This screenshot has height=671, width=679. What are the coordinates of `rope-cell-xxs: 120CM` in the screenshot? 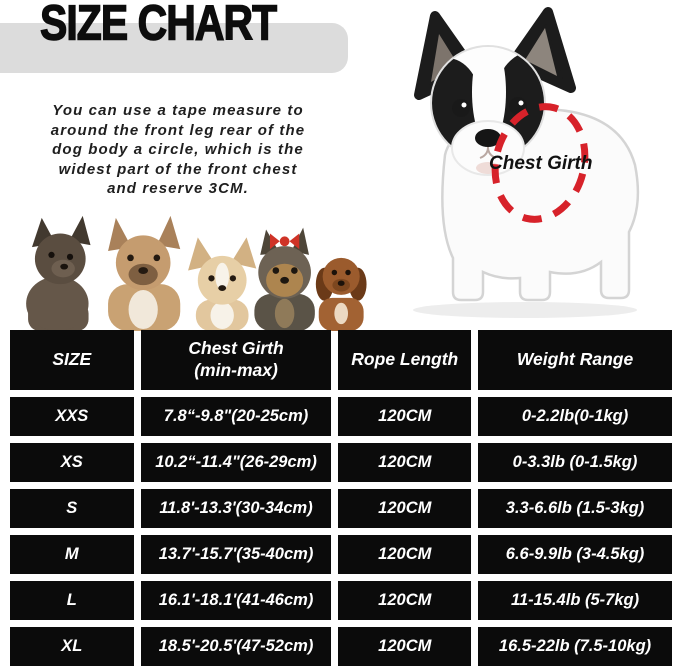 It's located at (405, 416).